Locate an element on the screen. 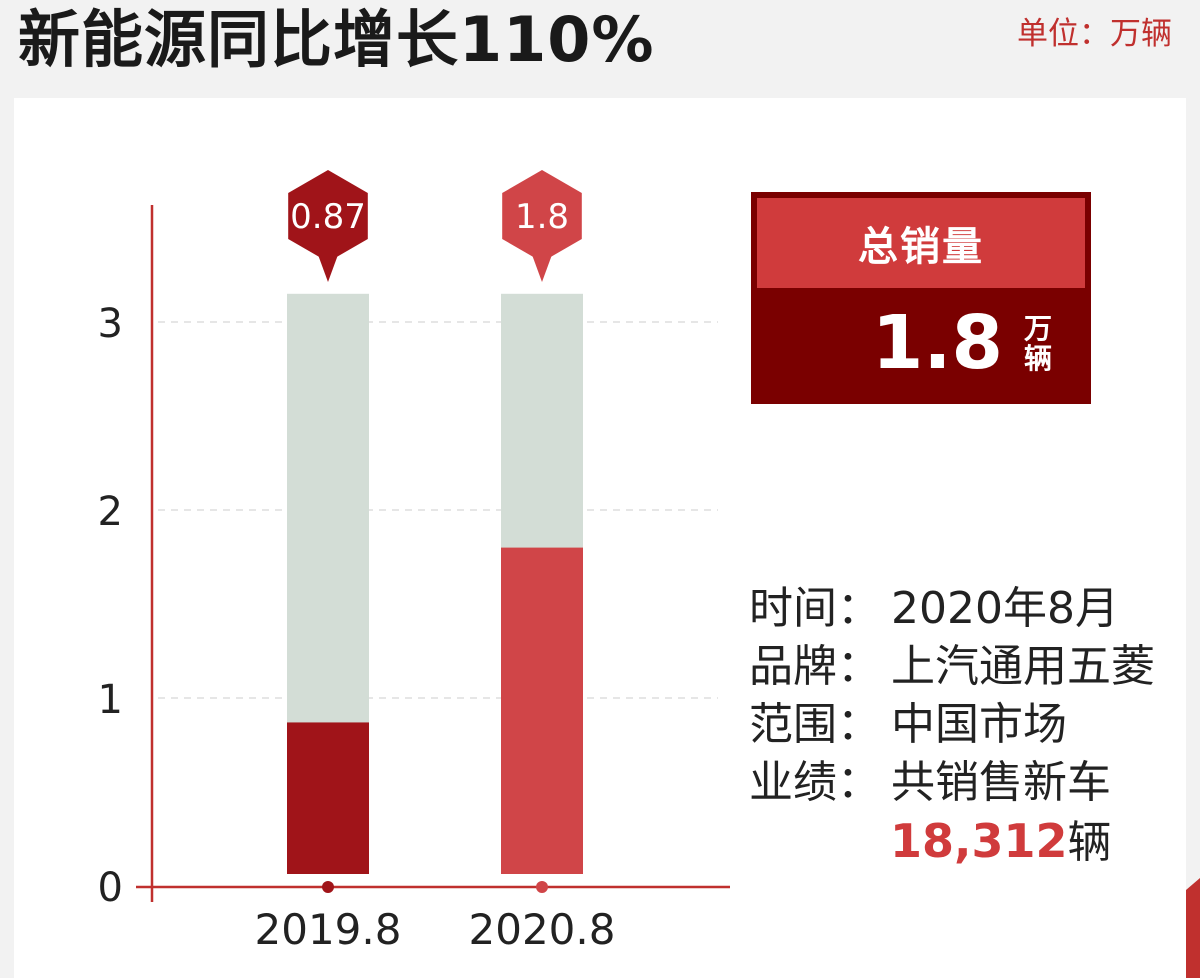 The image size is (1200, 978). info-row-brand: 品牌： 上汽通用五菱 is located at coordinates (952, 666).